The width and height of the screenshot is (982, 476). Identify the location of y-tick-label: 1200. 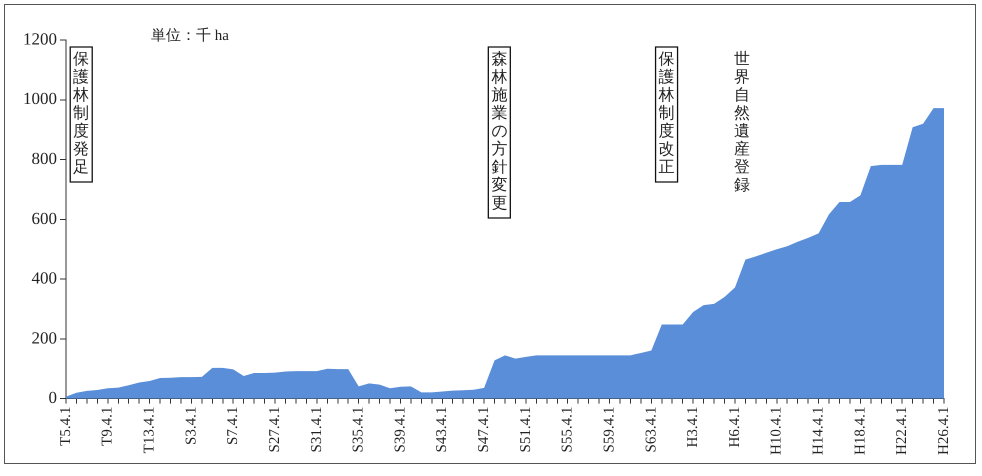
(40, 38).